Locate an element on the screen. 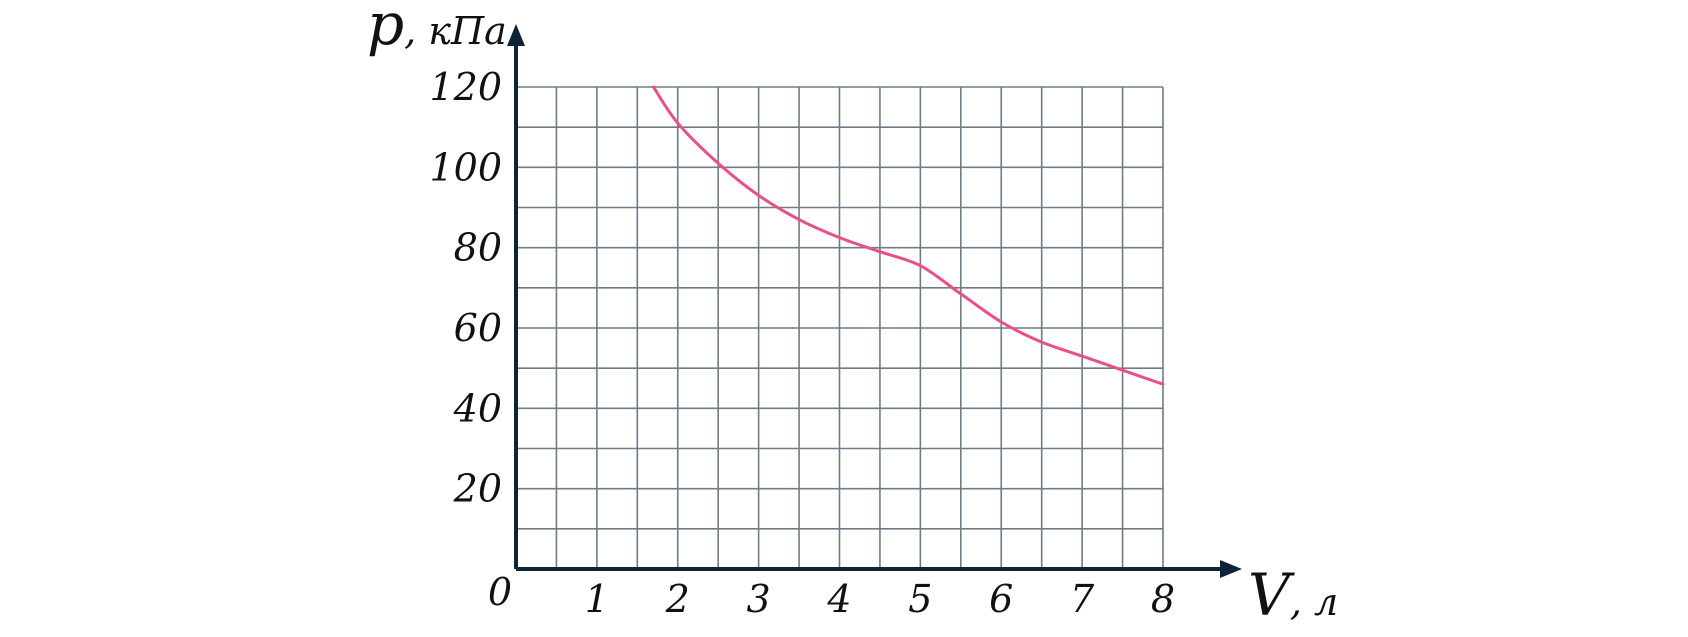  y-tick-label: 80 is located at coordinates (478, 248).